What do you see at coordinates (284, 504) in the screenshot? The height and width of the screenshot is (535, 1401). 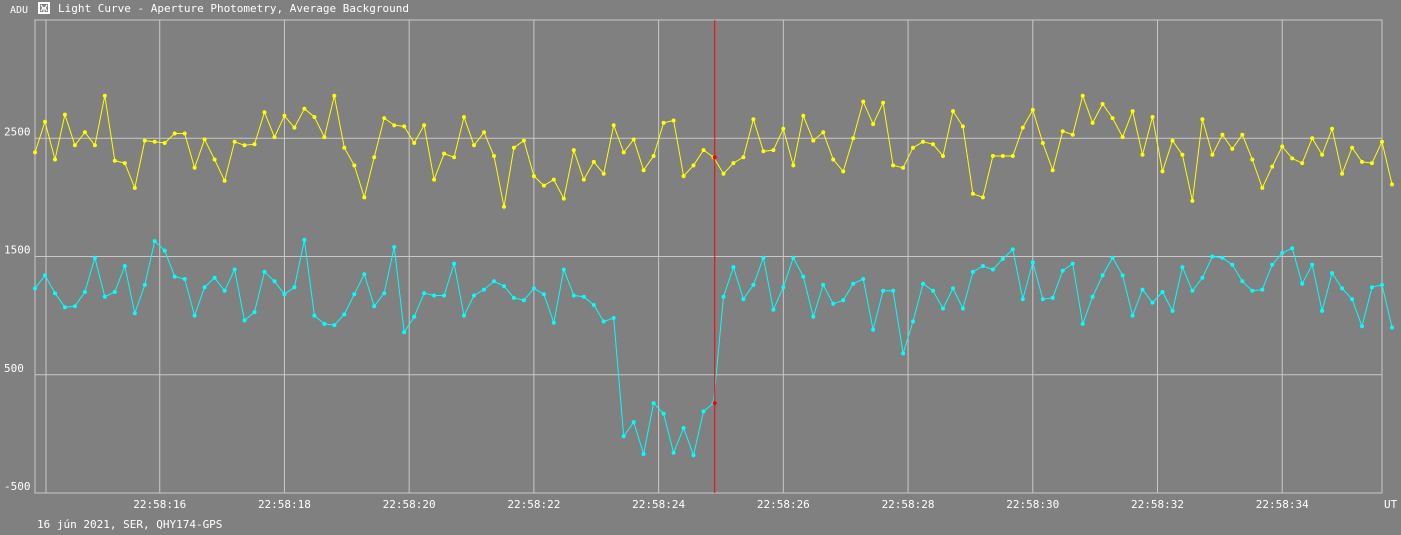 I see `x-tick-label: 22:58:18` at bounding box center [284, 504].